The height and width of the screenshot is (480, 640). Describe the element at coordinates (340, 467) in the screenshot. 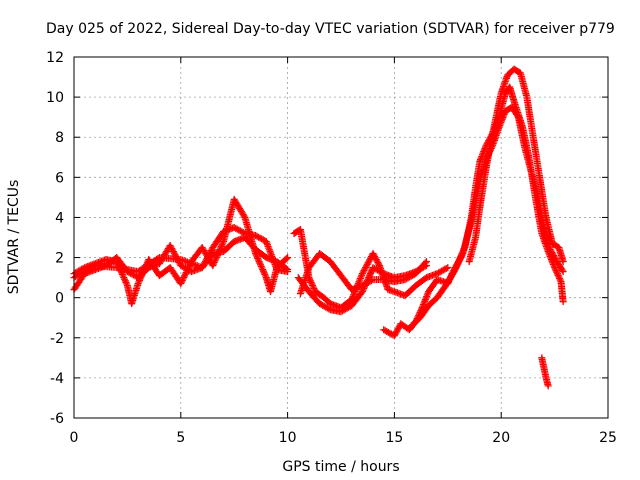

I see `x-axis-label: GPS time / hours` at that location.